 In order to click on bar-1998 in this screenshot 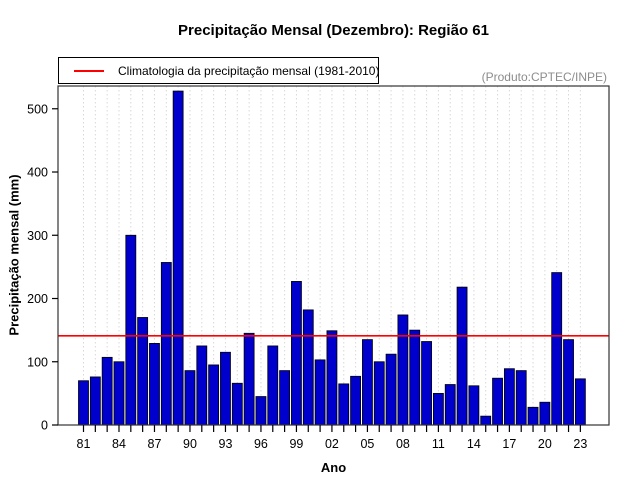, I will do `click(285, 398)`.